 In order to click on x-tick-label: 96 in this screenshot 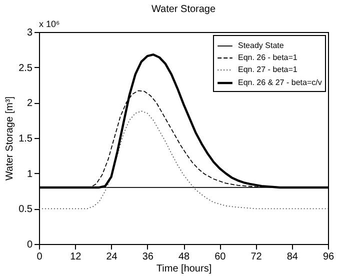, I will do `click(328, 257)`.